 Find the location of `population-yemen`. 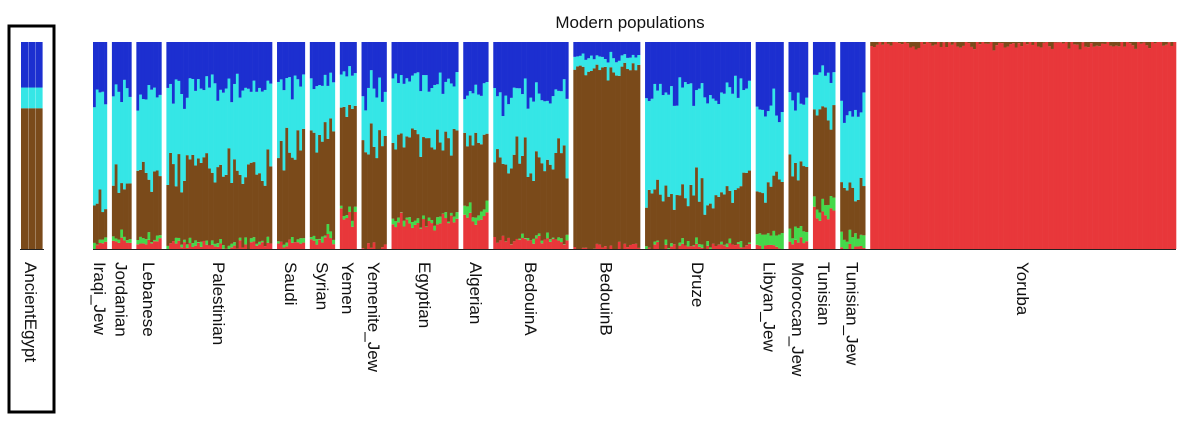

population-yemen is located at coordinates (348, 145).